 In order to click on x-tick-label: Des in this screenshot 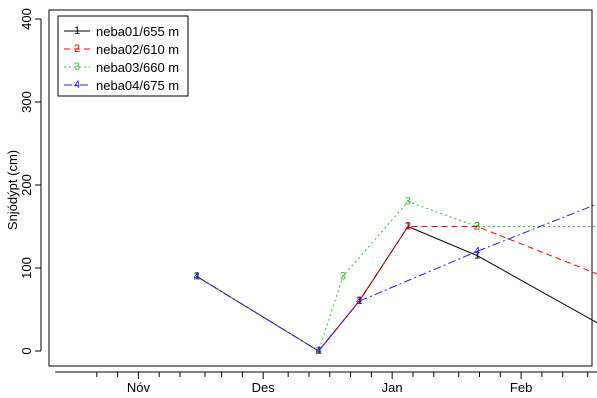, I will do `click(264, 387)`.